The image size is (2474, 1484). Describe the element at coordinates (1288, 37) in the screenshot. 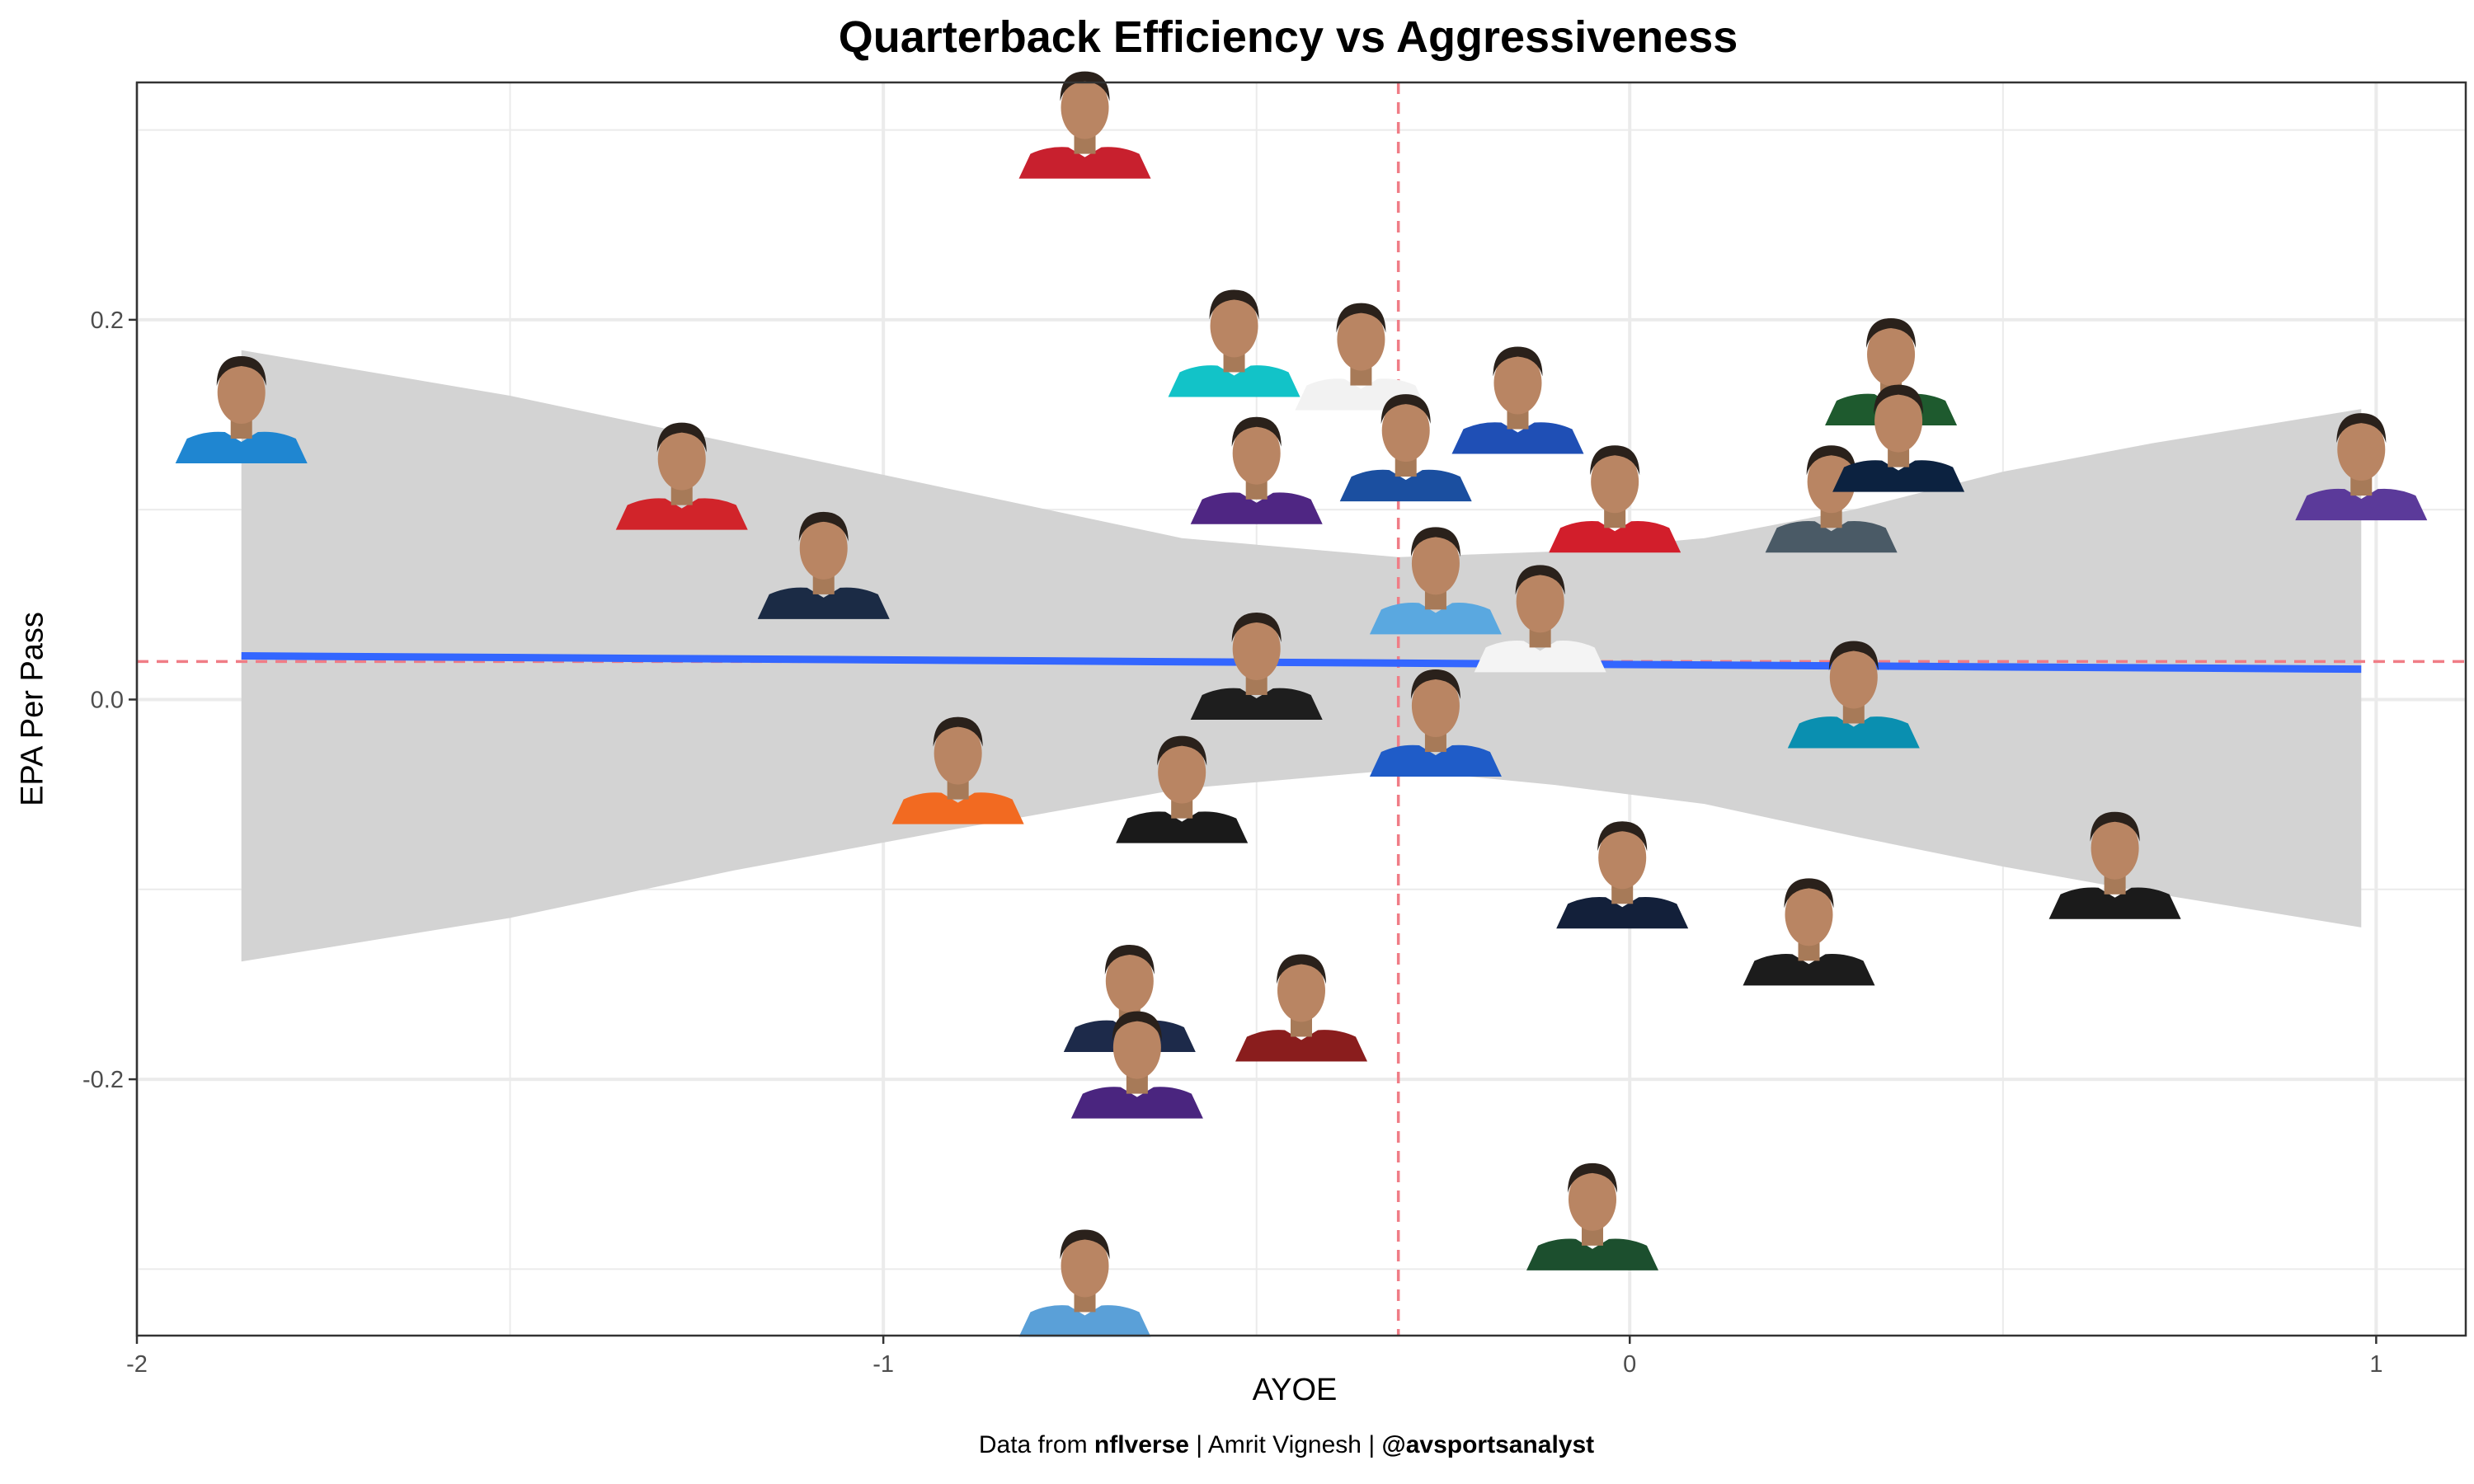

I see `chart-title: Quarterback Efficiency vs Aggressiveness` at that location.